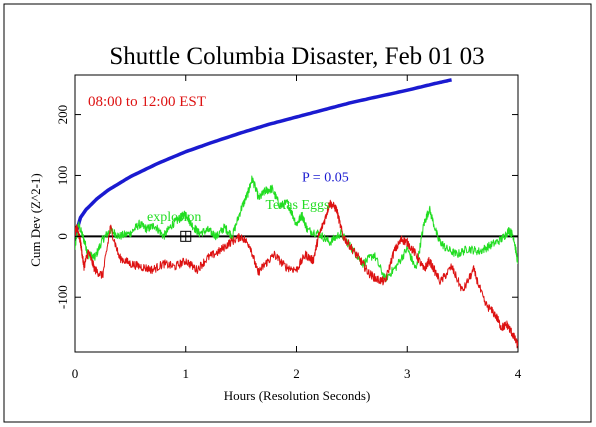  Describe the element at coordinates (62, 176) in the screenshot. I see `y-tick-label-2: 100` at that location.